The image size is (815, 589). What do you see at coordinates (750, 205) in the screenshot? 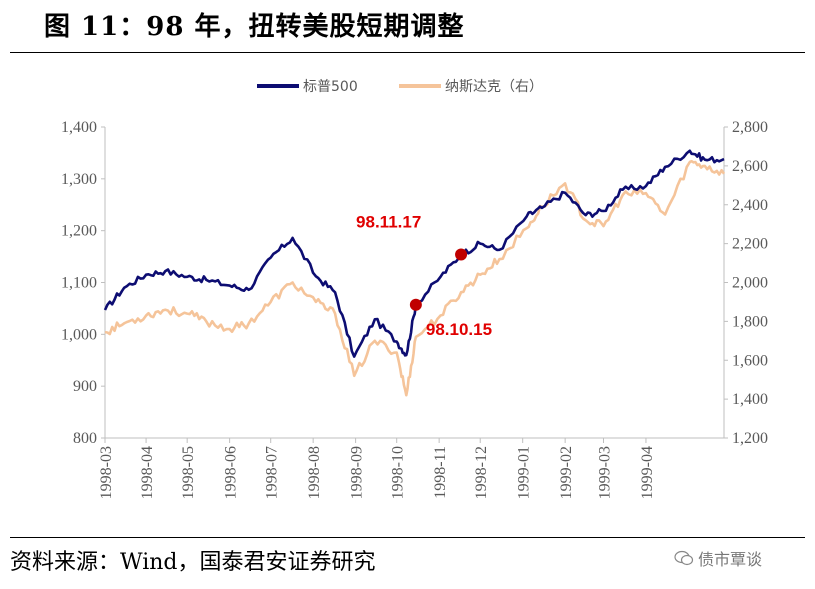
I see `y-tick-label-right: 2,400` at bounding box center [750, 205].